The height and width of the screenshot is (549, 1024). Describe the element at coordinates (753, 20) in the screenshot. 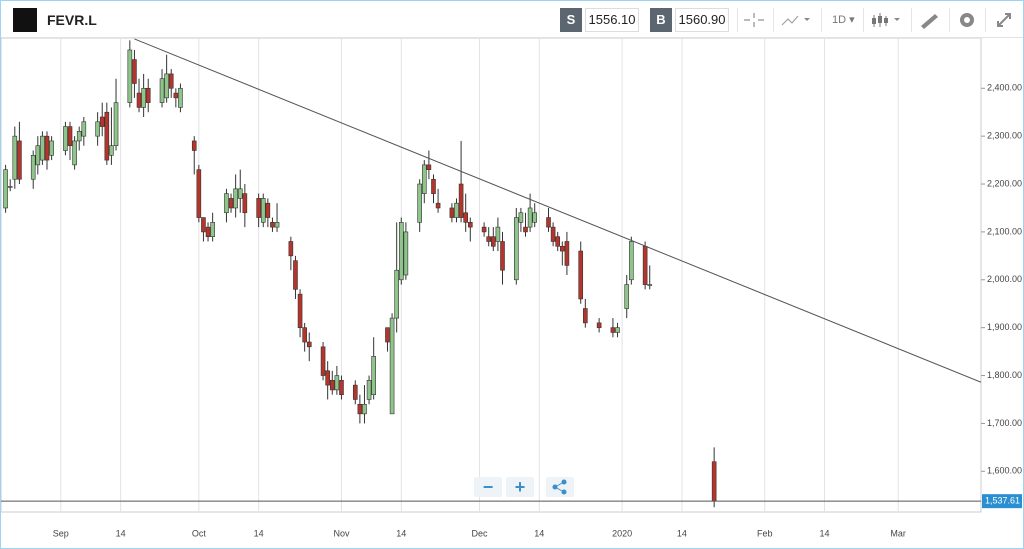

I see `crosshair-button` at that location.